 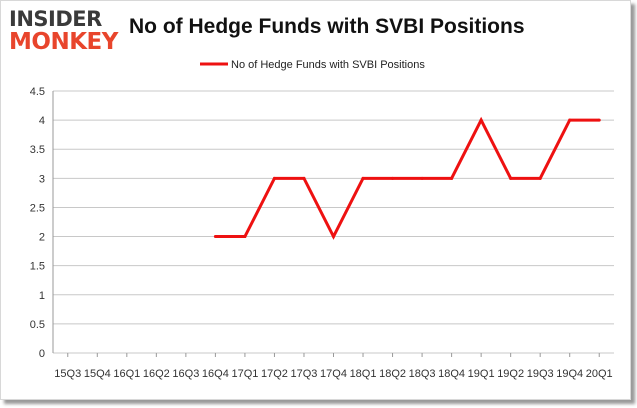 What do you see at coordinates (451, 374) in the screenshot?
I see `x-tick-label-13: 18Q4` at bounding box center [451, 374].